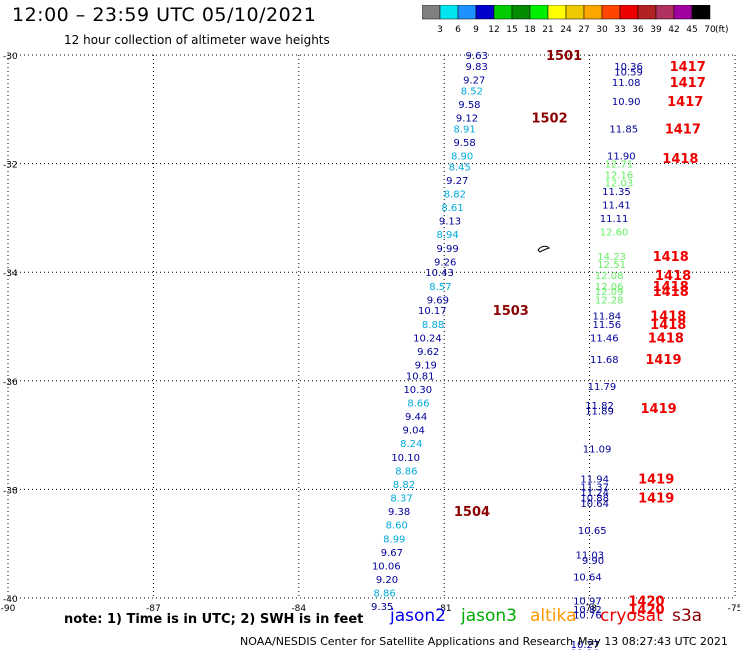  Describe the element at coordinates (405, 458) in the screenshot. I see `wave-height-value: 10.10` at that location.